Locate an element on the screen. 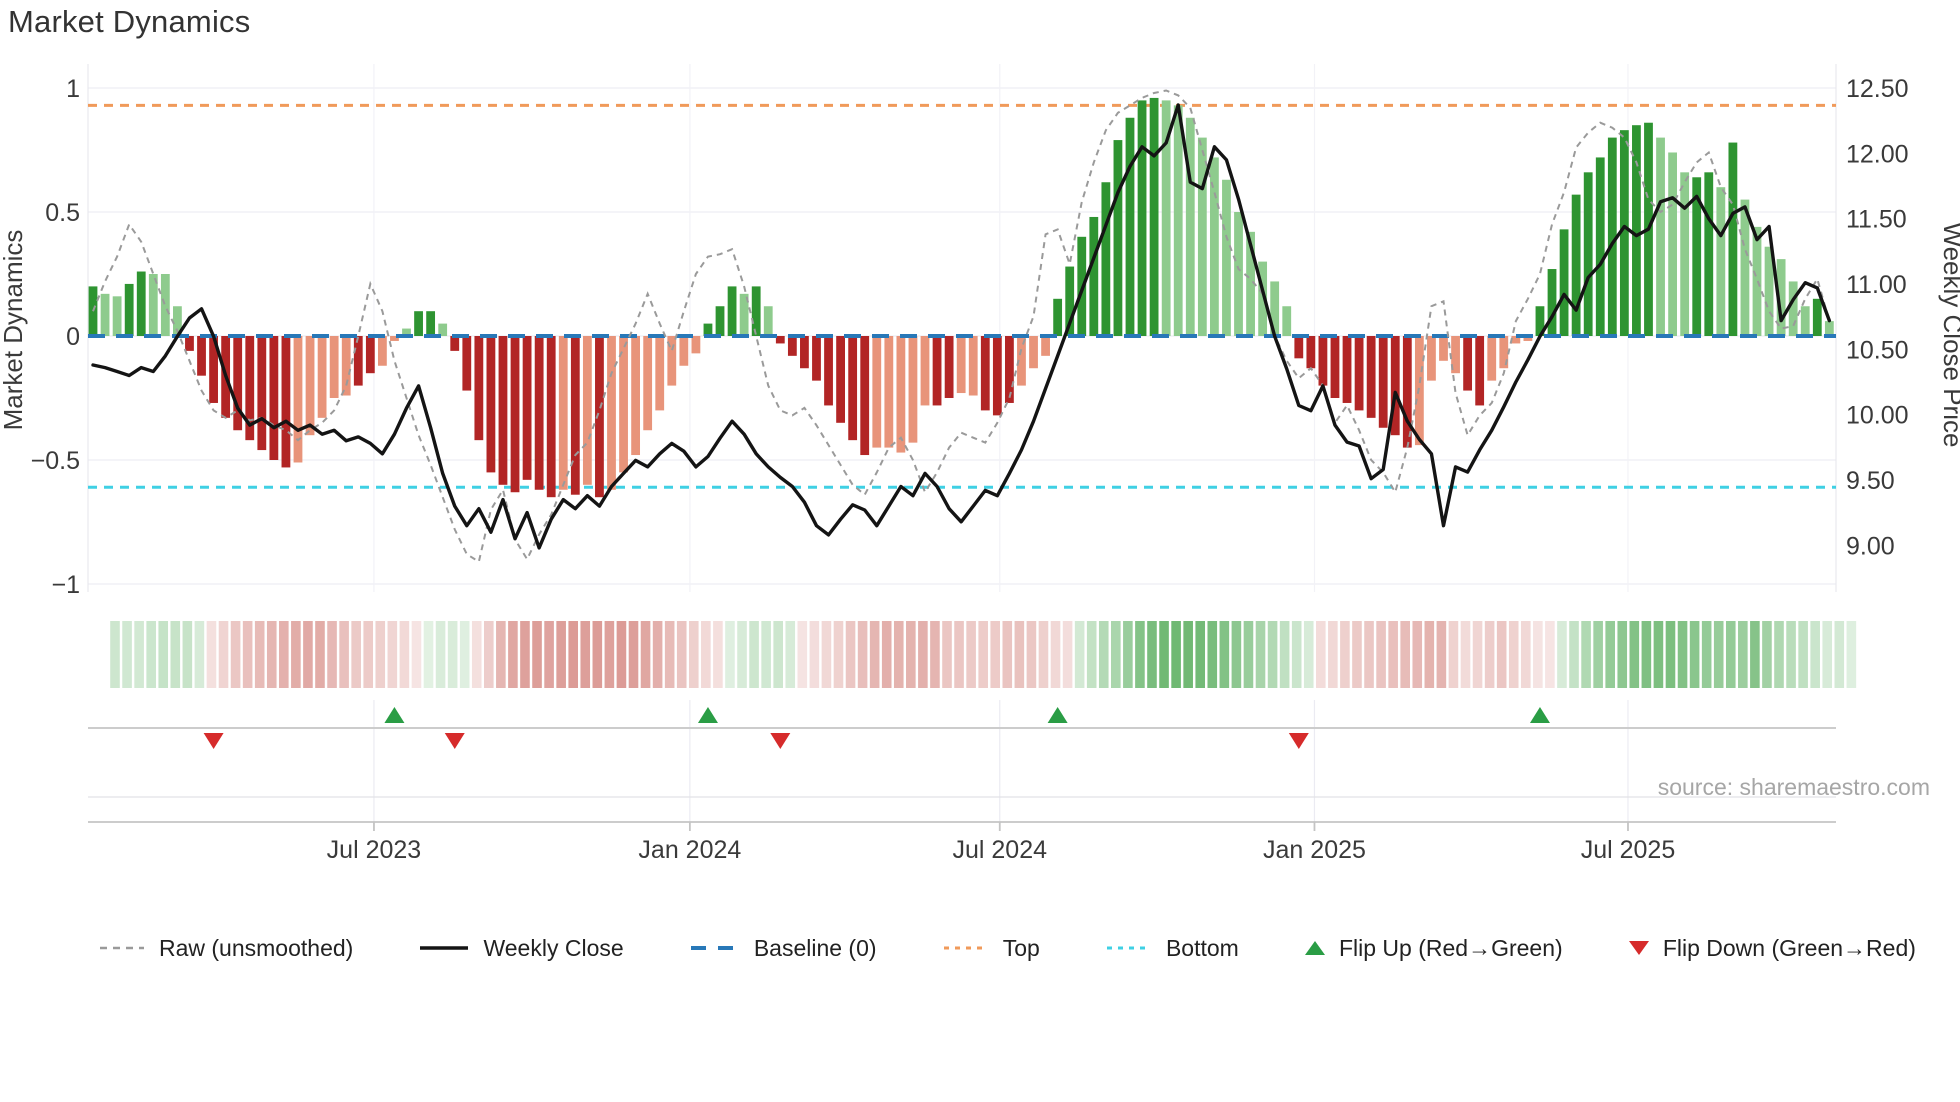 The height and width of the screenshot is (1102, 1960). legend-item-raw: Raw (unsmoothed) is located at coordinates (225, 948).